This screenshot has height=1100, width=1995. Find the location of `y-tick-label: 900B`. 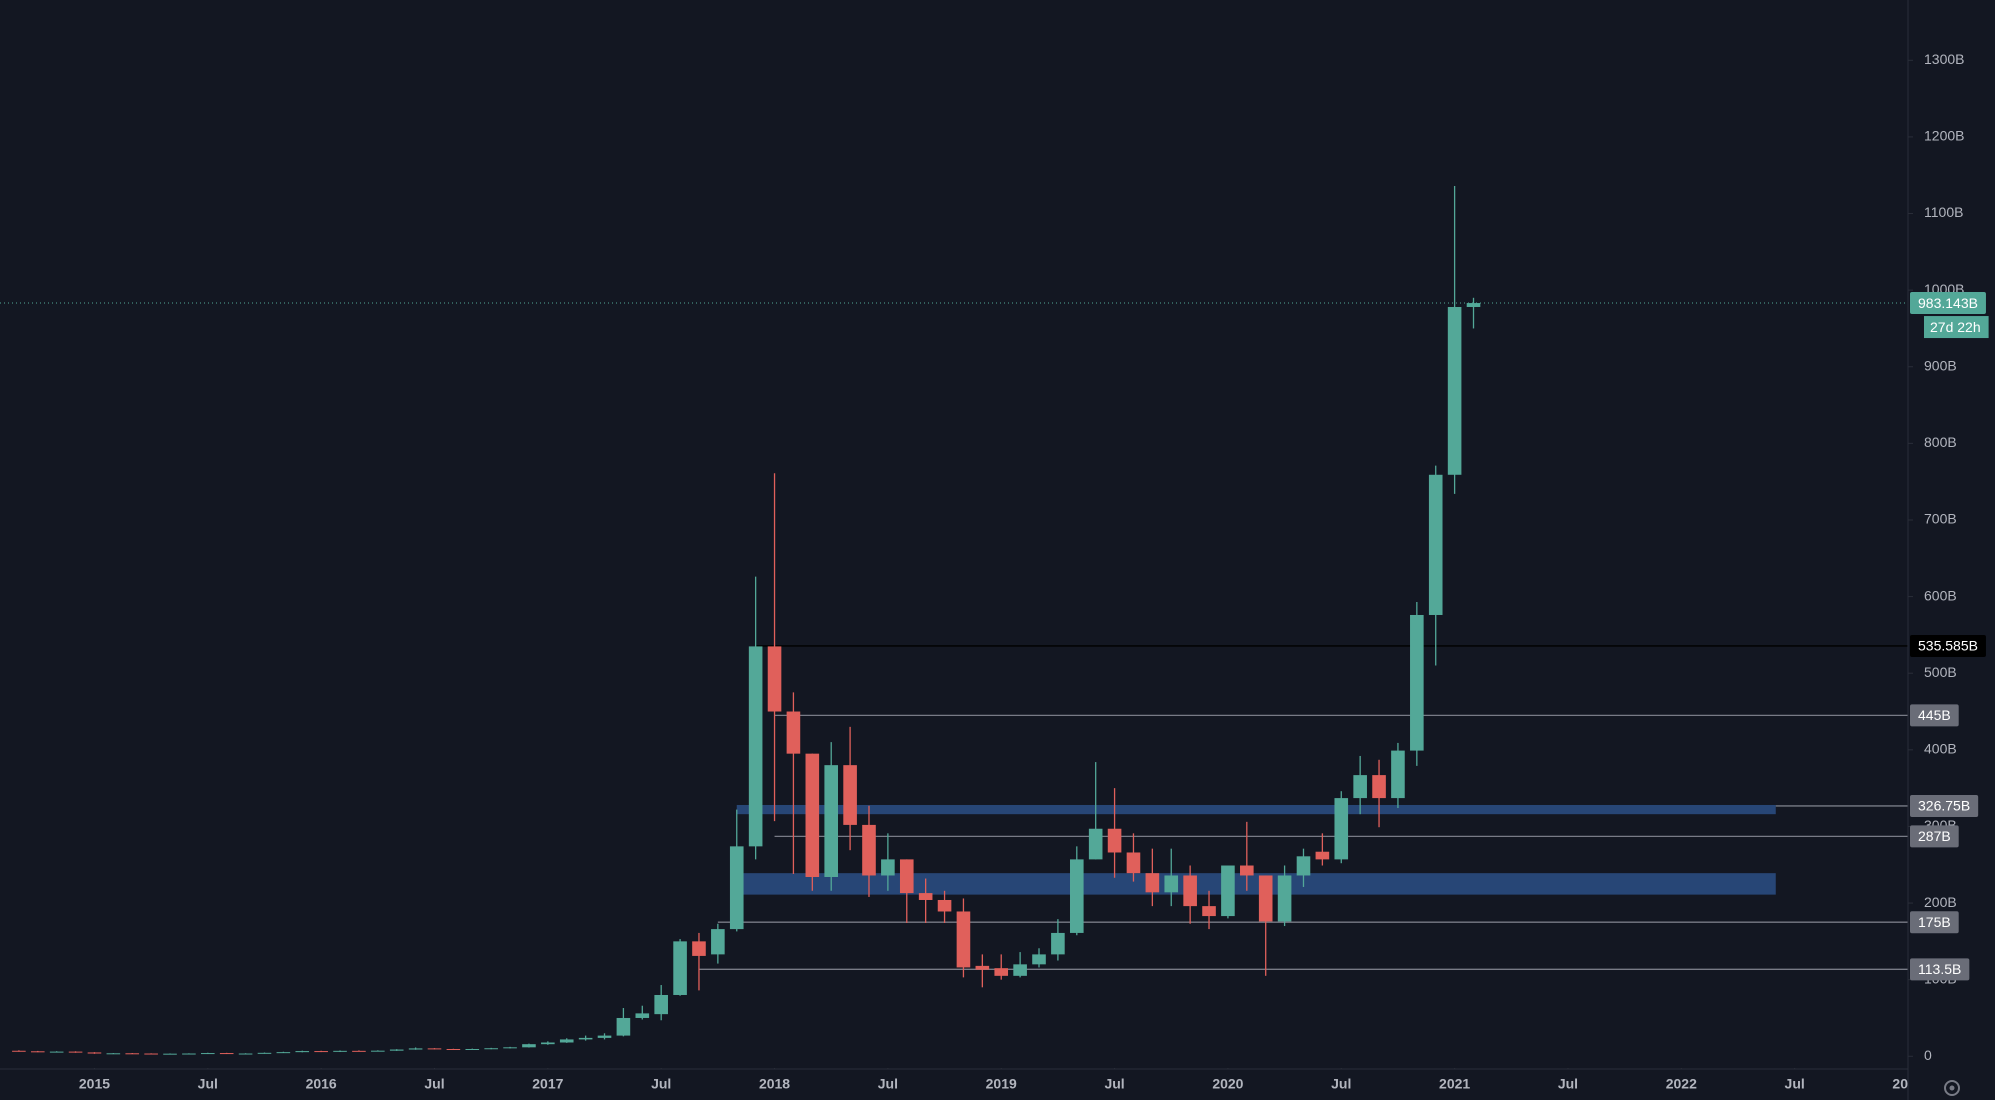

y-tick-label: 900B is located at coordinates (1940, 365).